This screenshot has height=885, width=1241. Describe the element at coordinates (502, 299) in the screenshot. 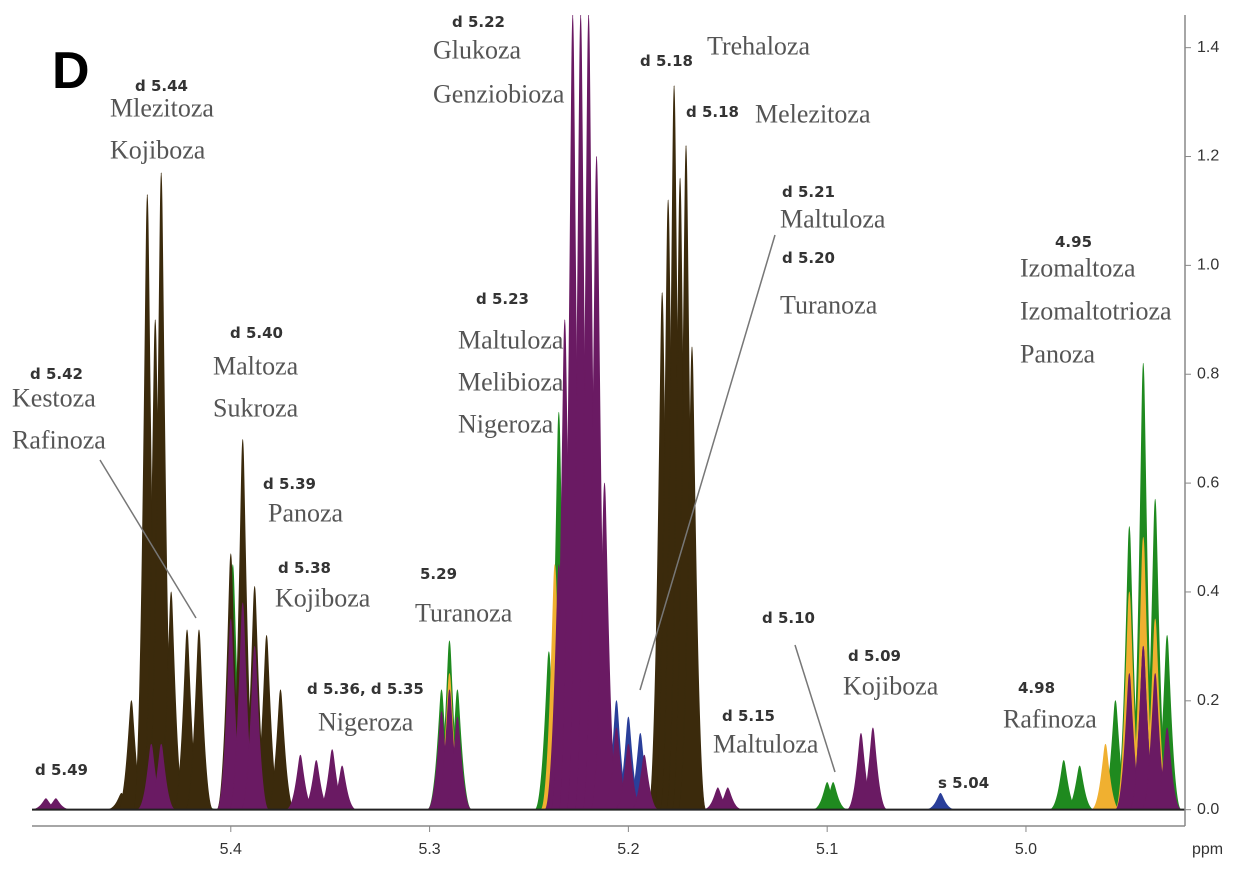

I see `shift-label: d 5.23` at that location.